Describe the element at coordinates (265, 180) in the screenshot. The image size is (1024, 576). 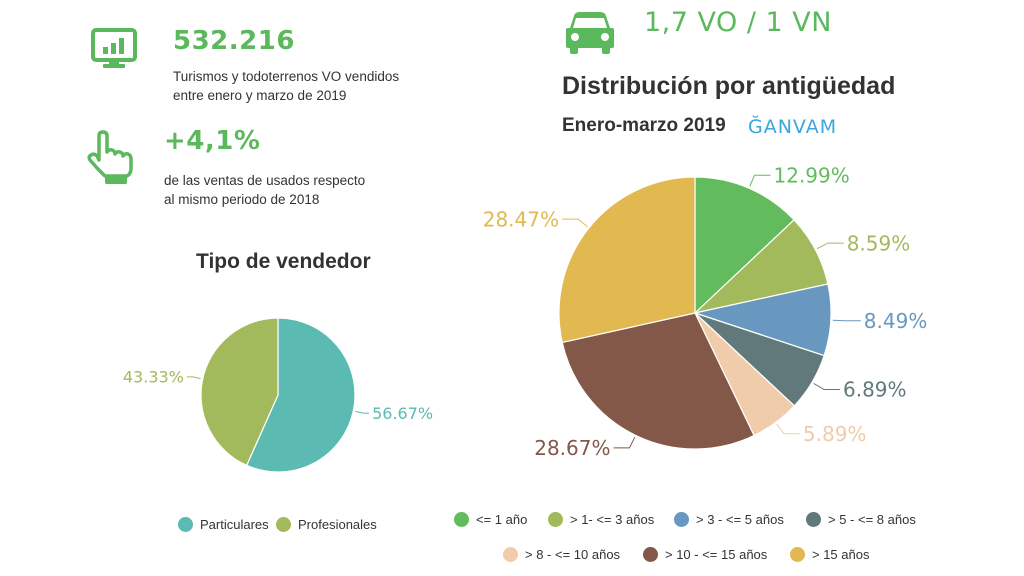
I see `stat-growth-desc-1: de las ventas de usados respecto` at that location.